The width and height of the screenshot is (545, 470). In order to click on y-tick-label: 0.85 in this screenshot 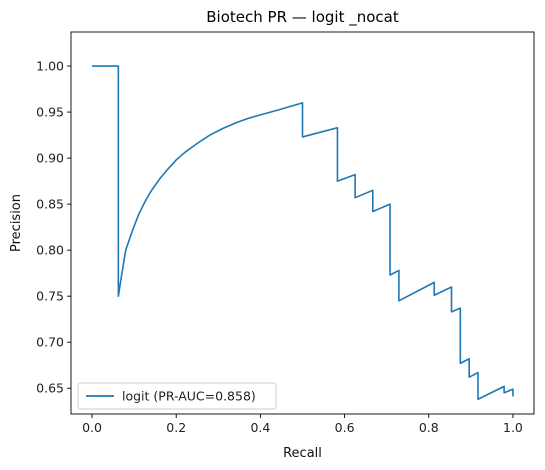, I will do `click(50, 204)`.